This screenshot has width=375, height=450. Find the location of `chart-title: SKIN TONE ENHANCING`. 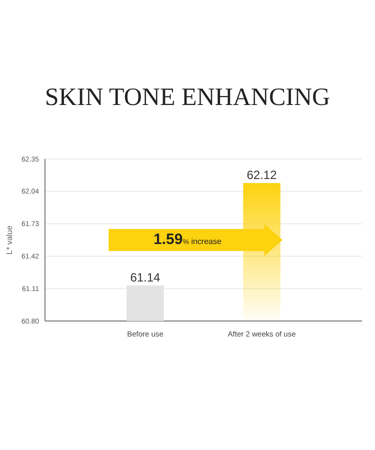

chart-title: SKIN TONE ENHANCING is located at coordinates (187, 97).